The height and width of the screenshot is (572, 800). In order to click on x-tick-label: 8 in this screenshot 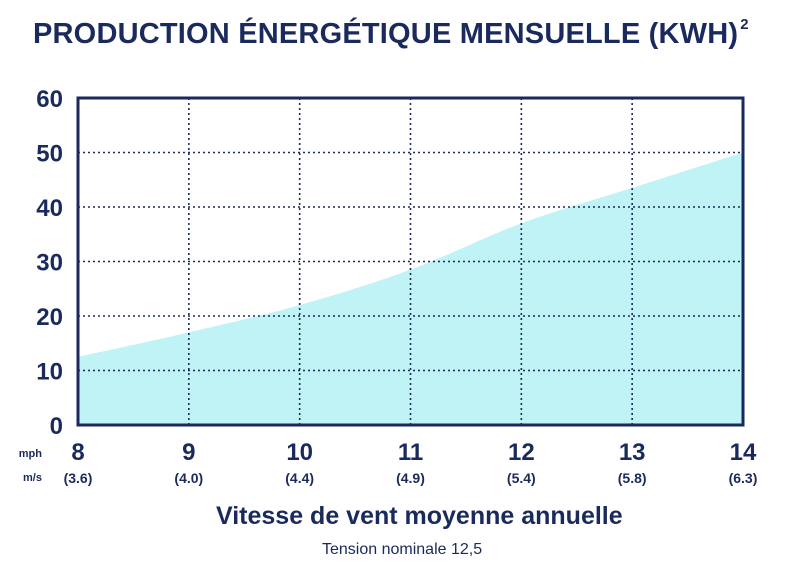, I will do `click(77, 452)`.